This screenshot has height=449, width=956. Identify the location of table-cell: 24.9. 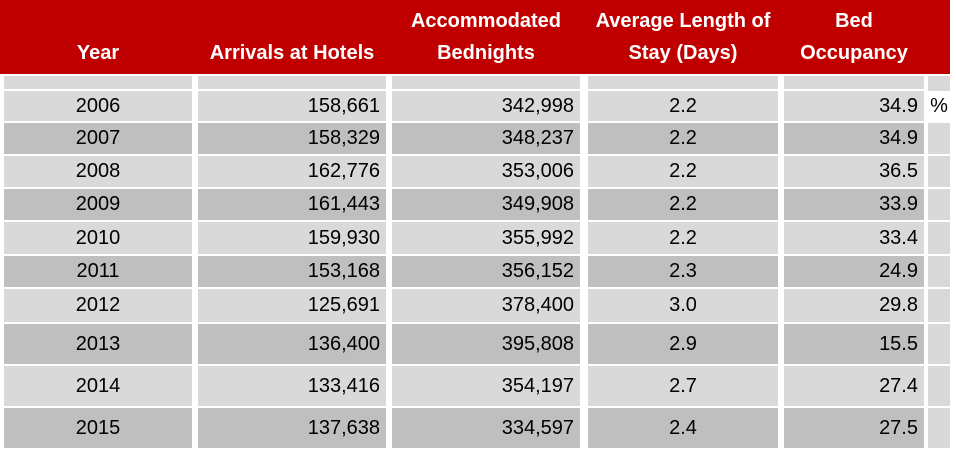
(854, 271).